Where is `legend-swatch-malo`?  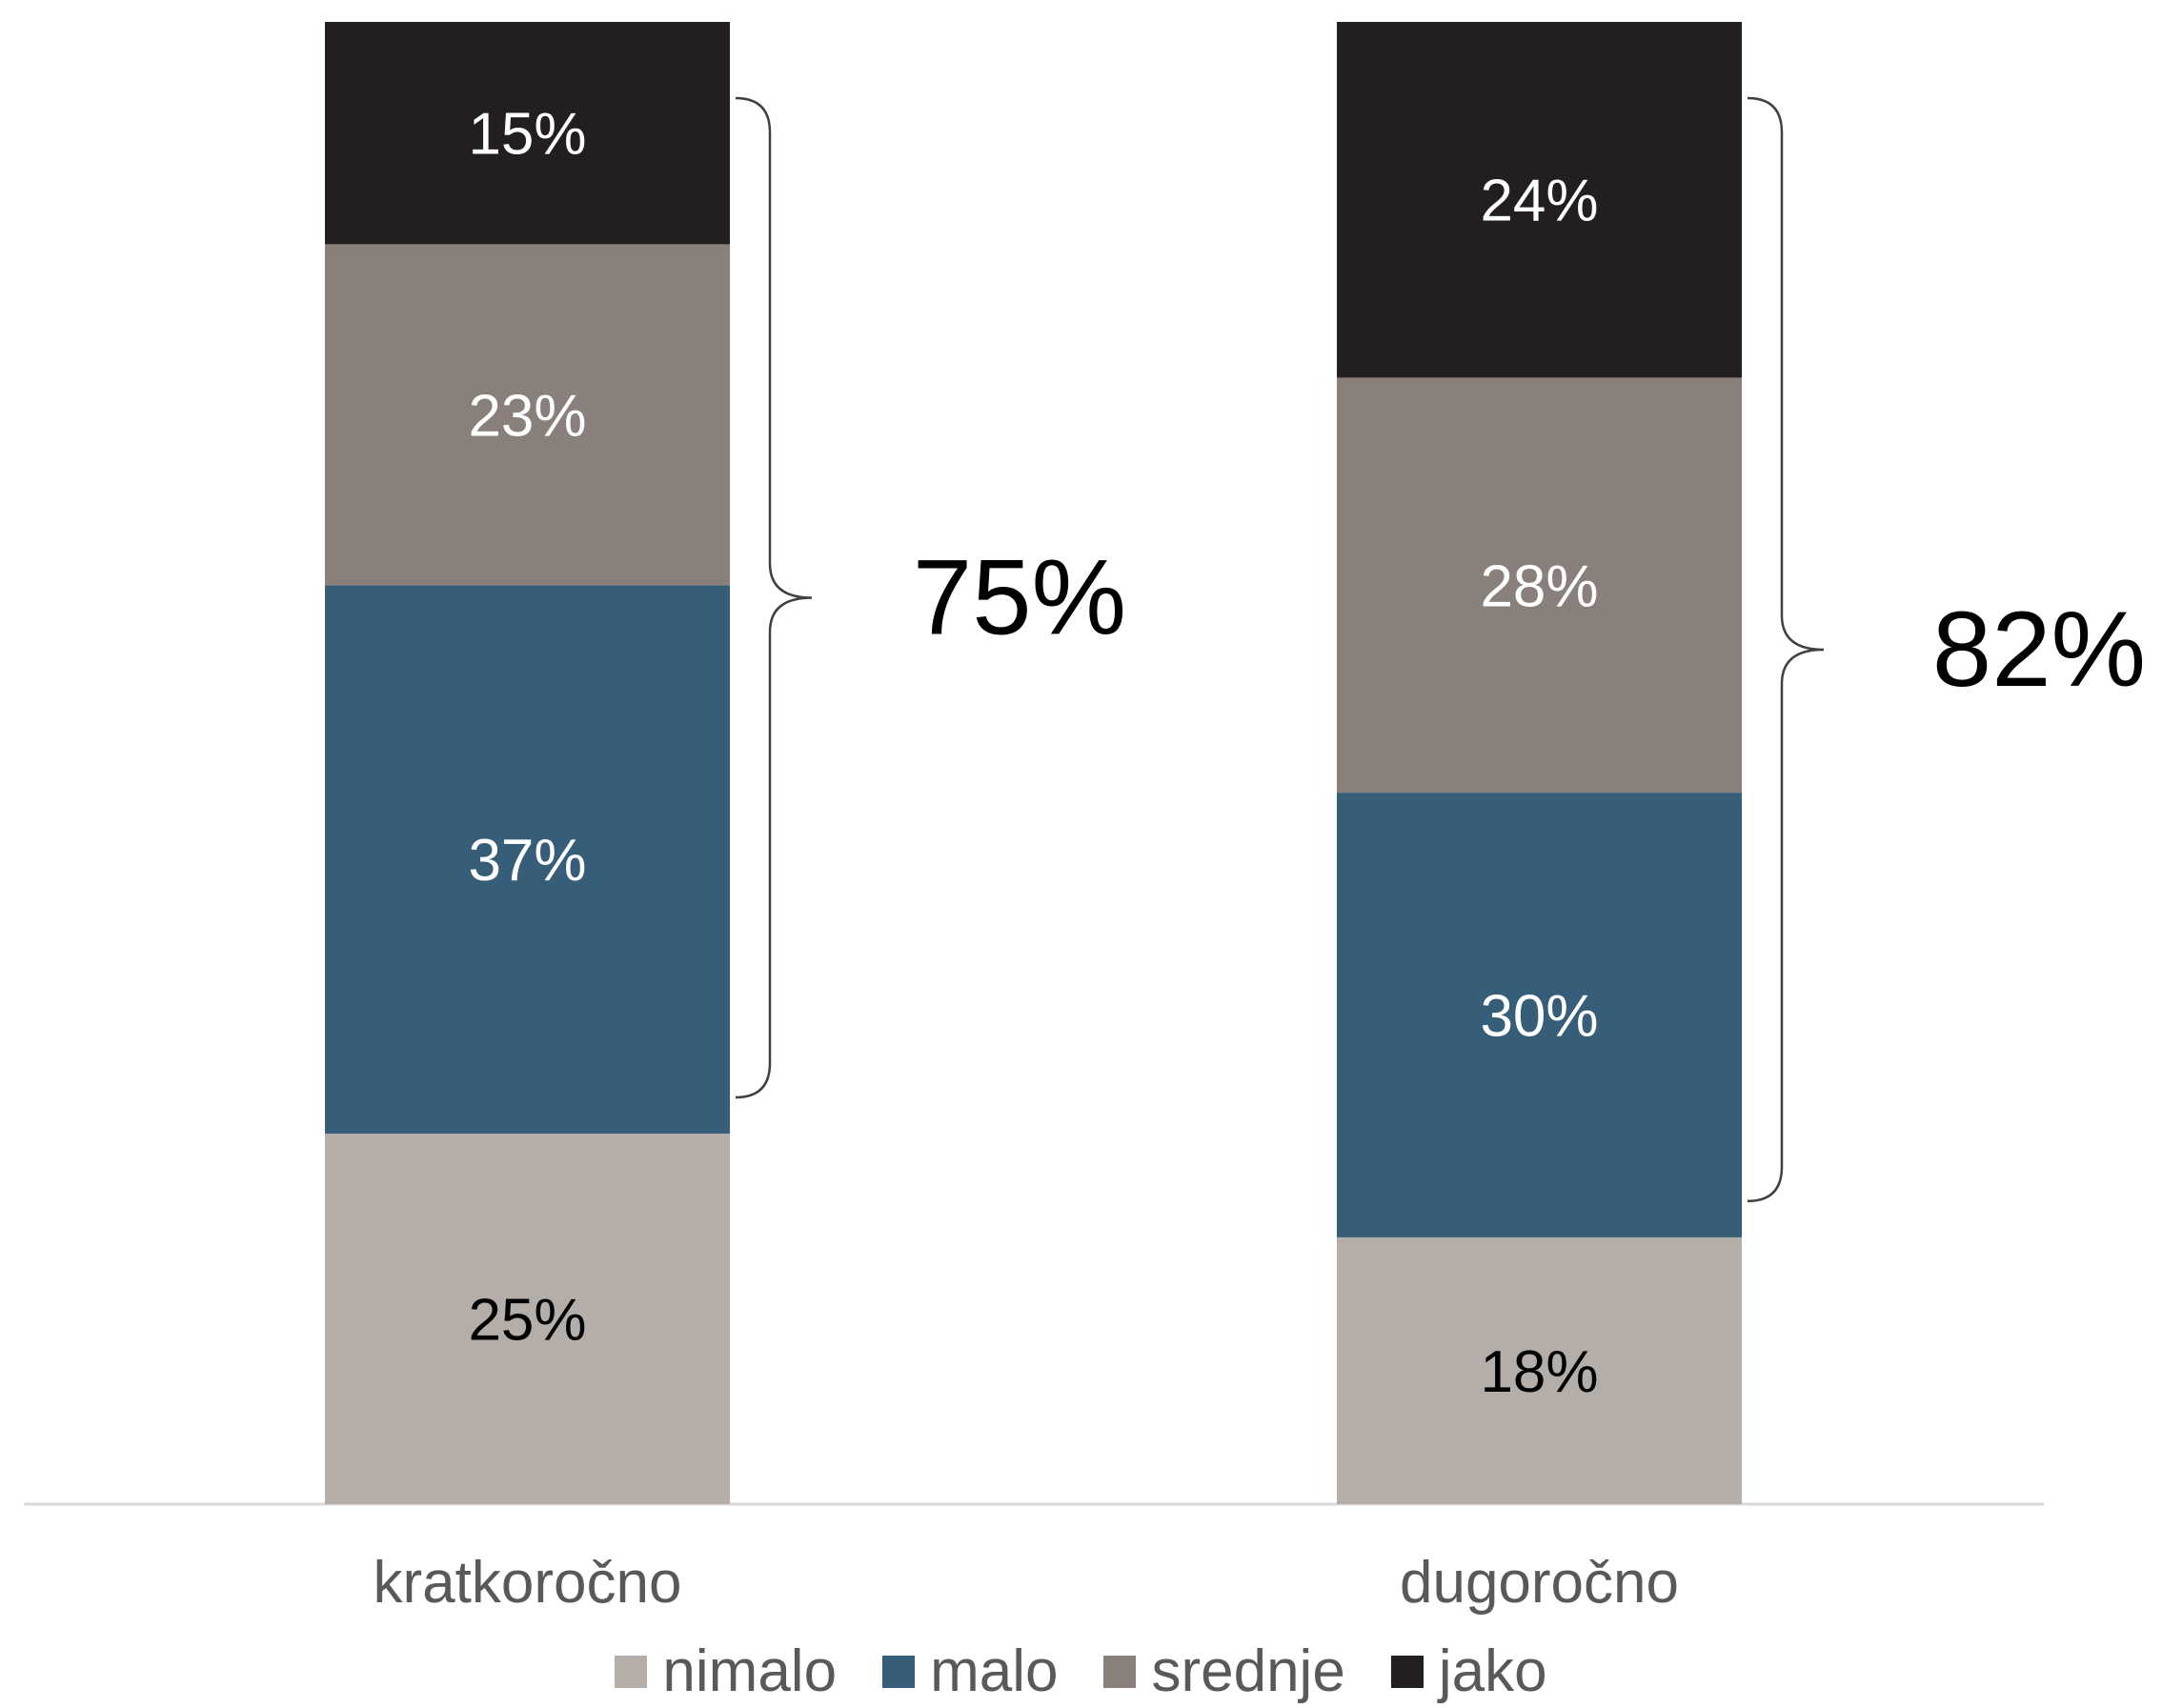
legend-swatch-malo is located at coordinates (899, 1672).